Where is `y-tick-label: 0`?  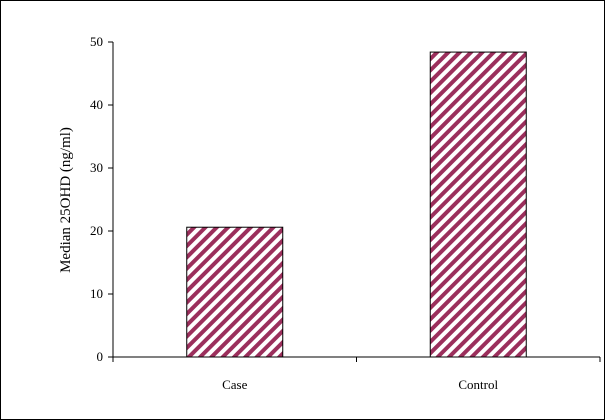 y-tick-label: 0 is located at coordinates (100, 356).